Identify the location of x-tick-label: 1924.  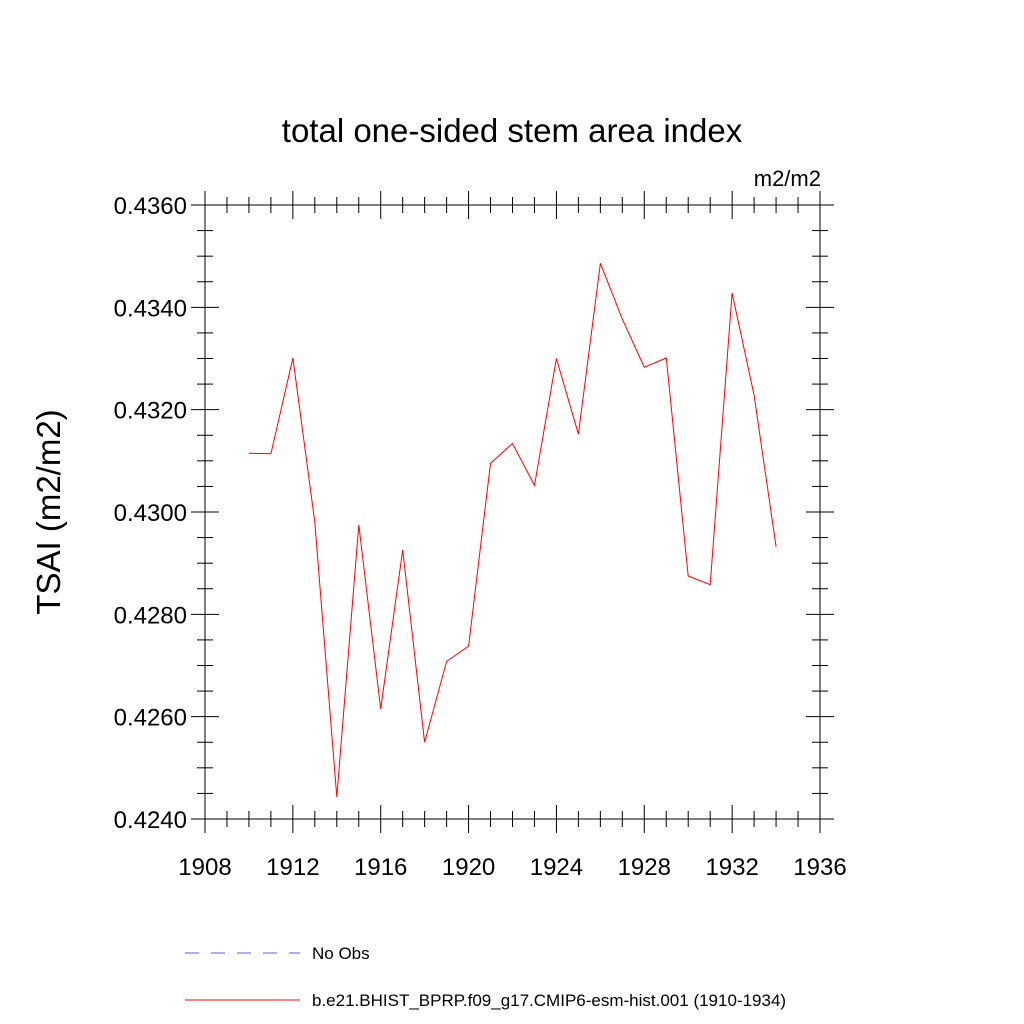
(556, 867).